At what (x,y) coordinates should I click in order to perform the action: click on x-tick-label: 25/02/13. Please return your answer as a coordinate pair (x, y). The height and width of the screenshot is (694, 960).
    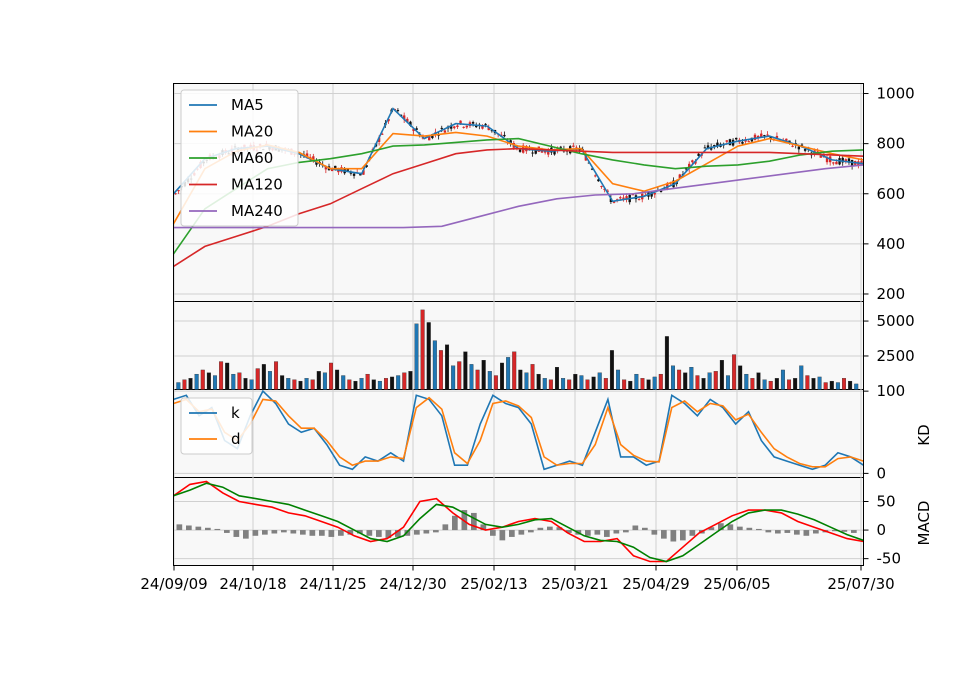
    Looking at the image, I should click on (493, 584).